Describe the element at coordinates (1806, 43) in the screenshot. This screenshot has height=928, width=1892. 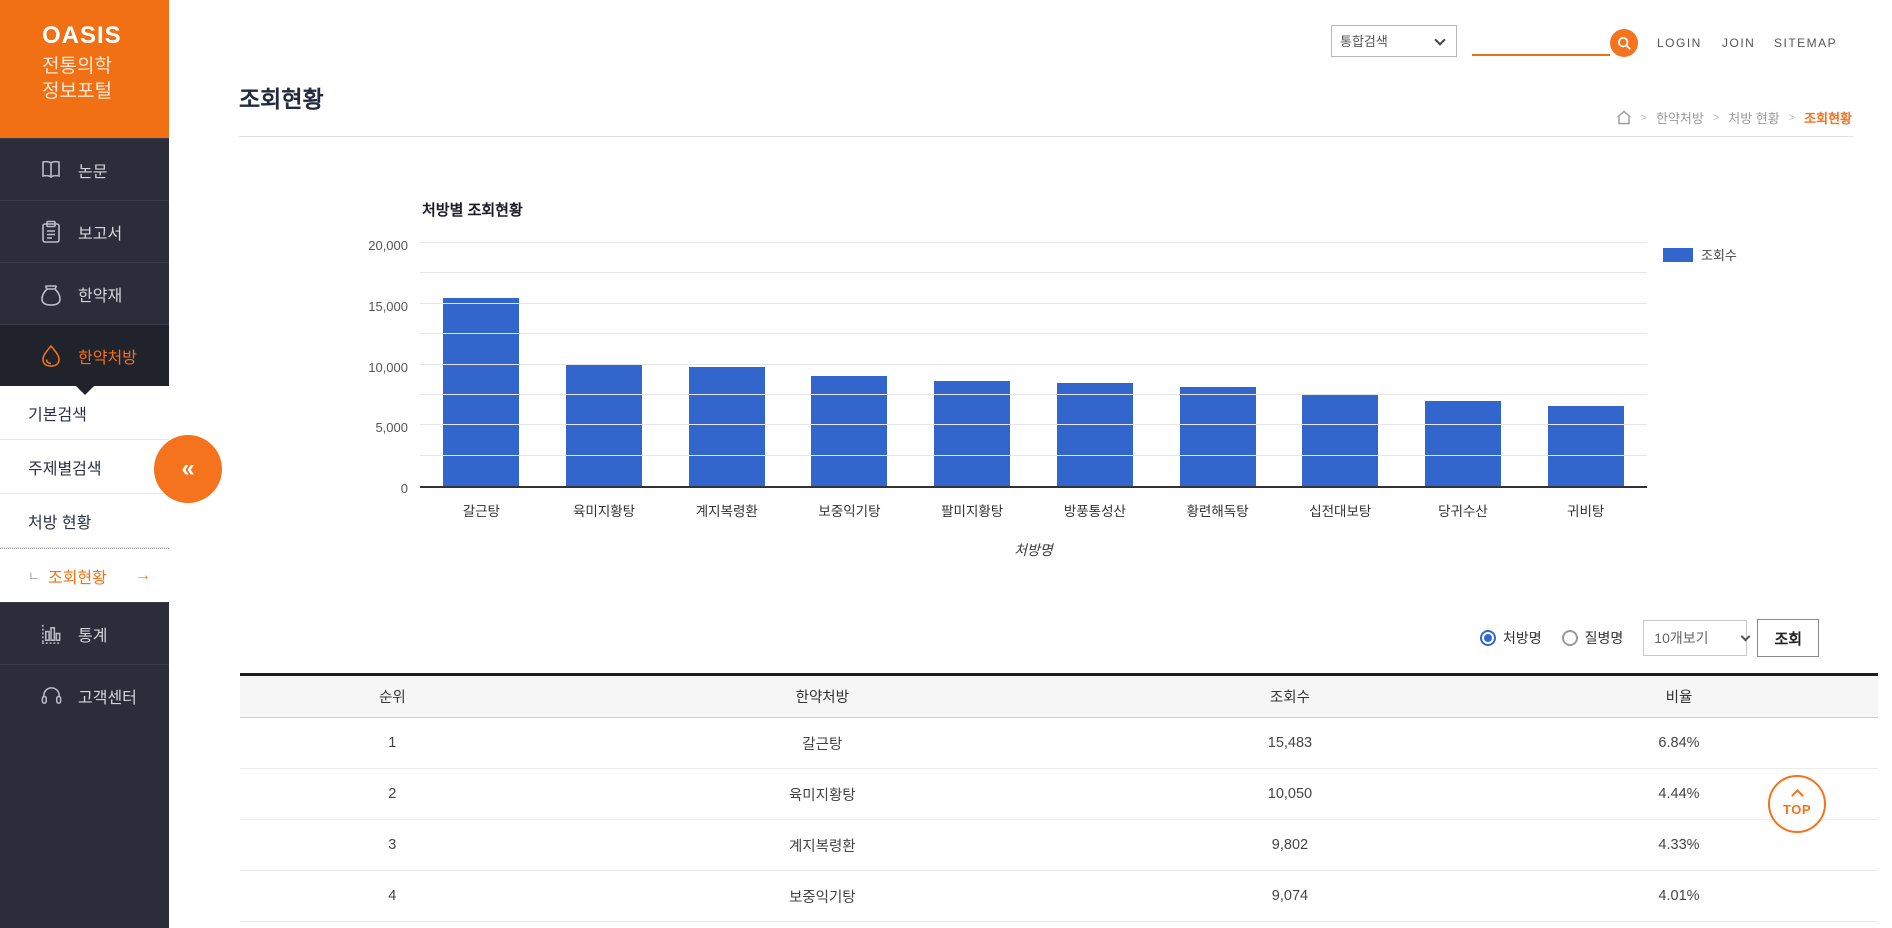
I see `sitemap-link: SITEMAP` at that location.